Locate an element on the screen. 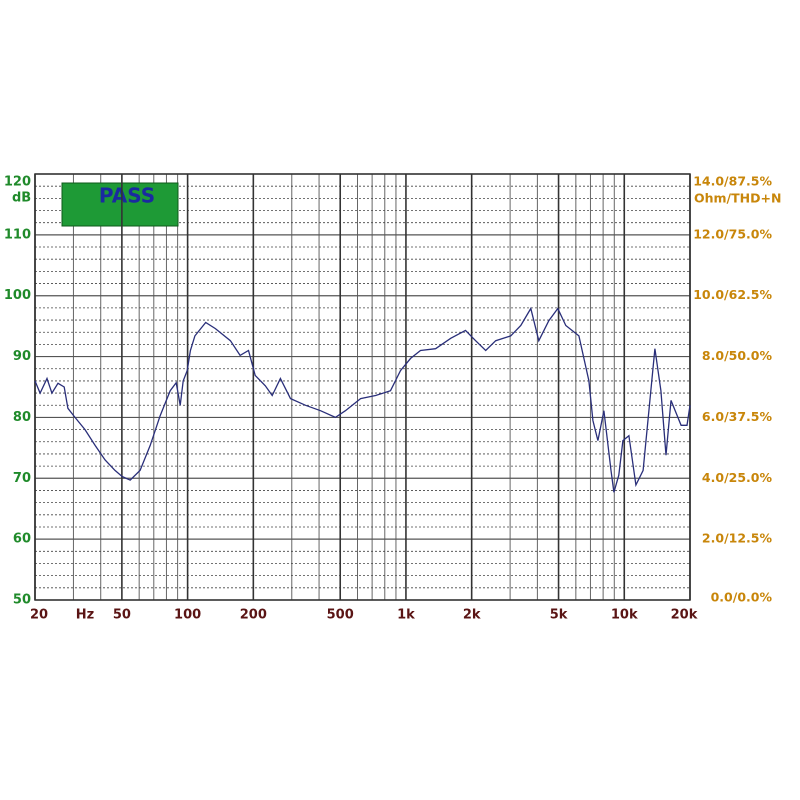 Image resolution: width=800 pixels, height=800 pixels. pass-badge is located at coordinates (120, 204).